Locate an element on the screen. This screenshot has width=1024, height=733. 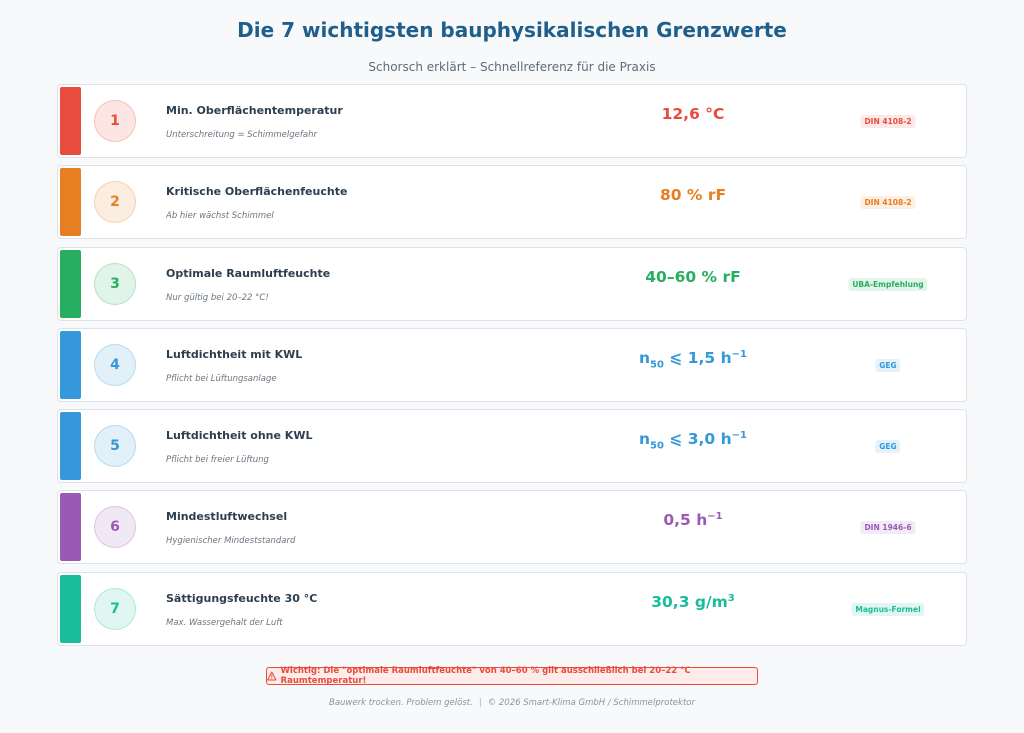
item-name: Luftdichtheit mit KWL is located at coordinates (234, 354).